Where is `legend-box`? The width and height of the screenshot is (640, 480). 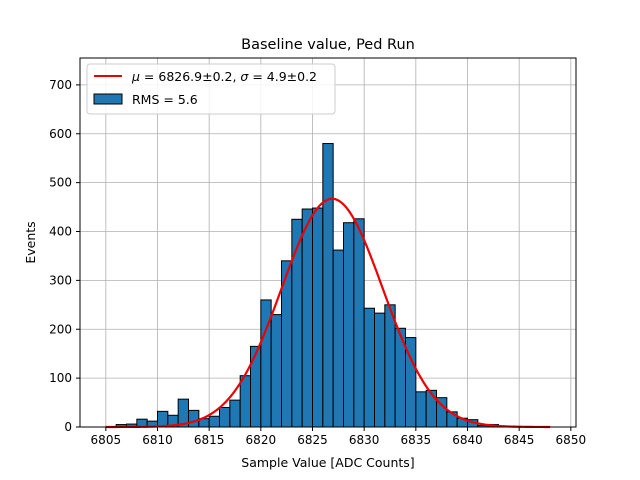
legend-box is located at coordinates (211, 89).